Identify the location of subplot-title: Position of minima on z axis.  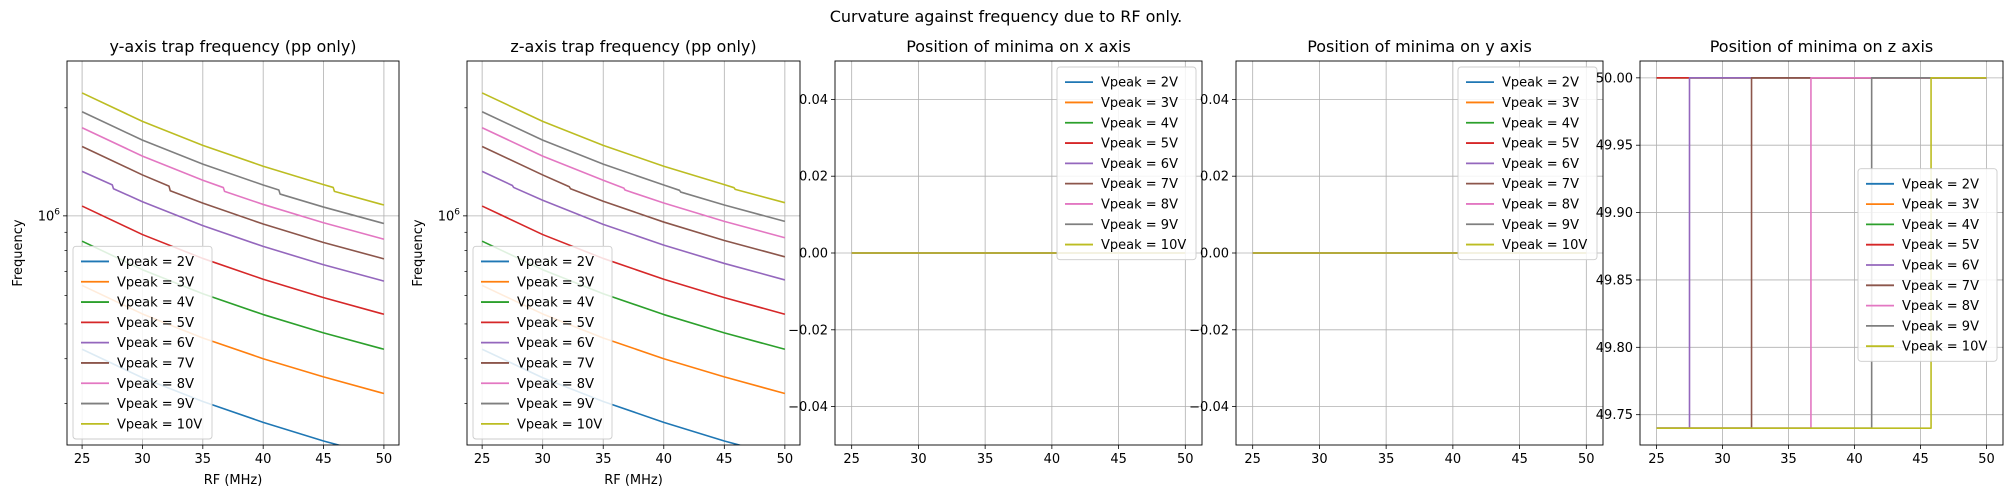
(1822, 46).